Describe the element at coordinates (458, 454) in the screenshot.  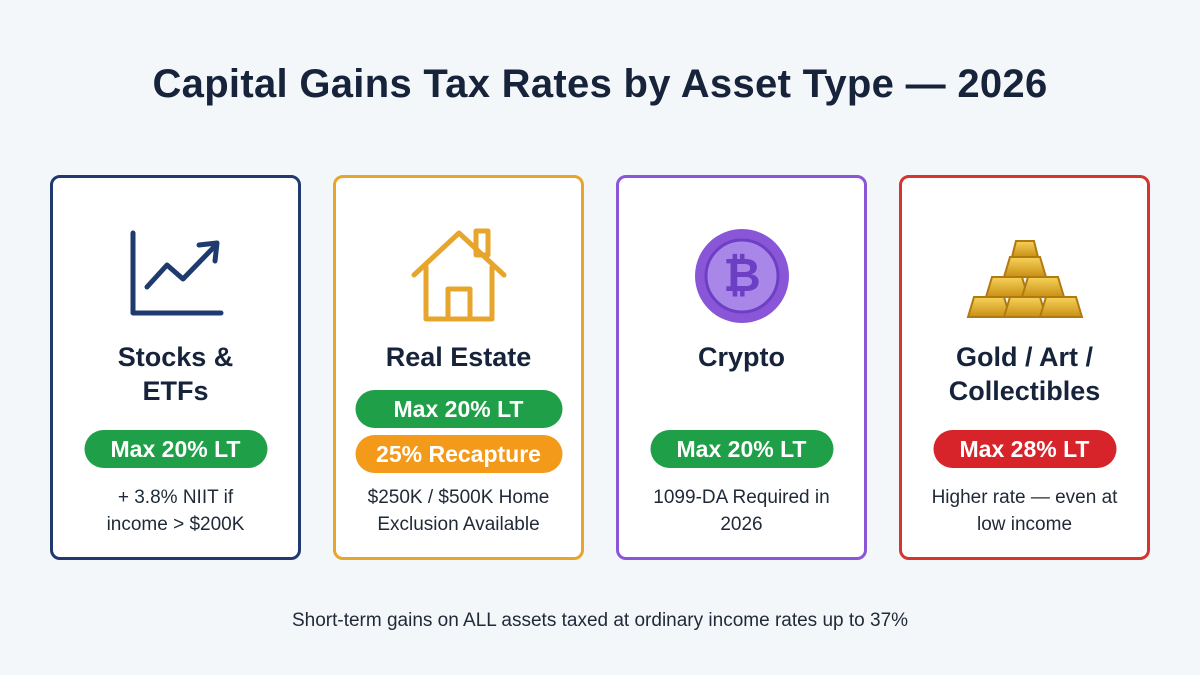
I see `recapture-pill: 25% Recapture` at that location.